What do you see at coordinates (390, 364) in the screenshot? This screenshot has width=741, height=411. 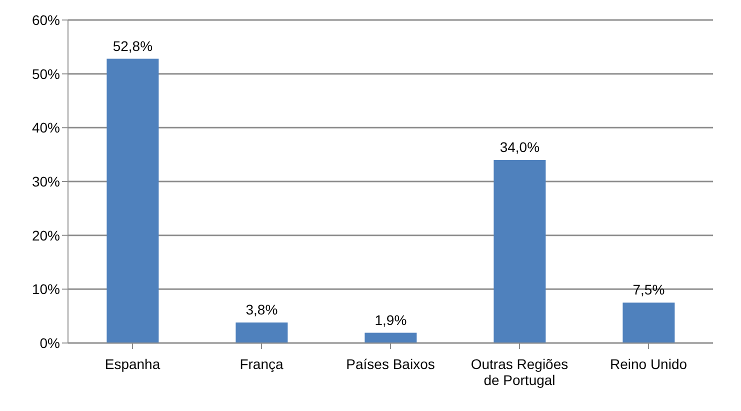 I see `x-tick-label: Países Baixos` at bounding box center [390, 364].